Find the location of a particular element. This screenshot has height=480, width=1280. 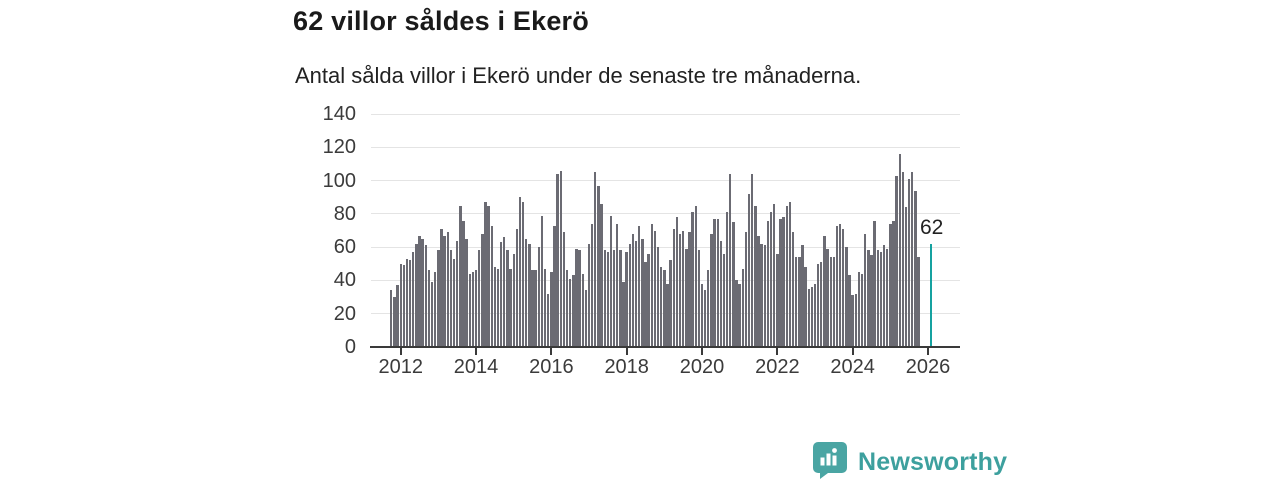

y-tick-label: 80 is located at coordinates (344, 213).